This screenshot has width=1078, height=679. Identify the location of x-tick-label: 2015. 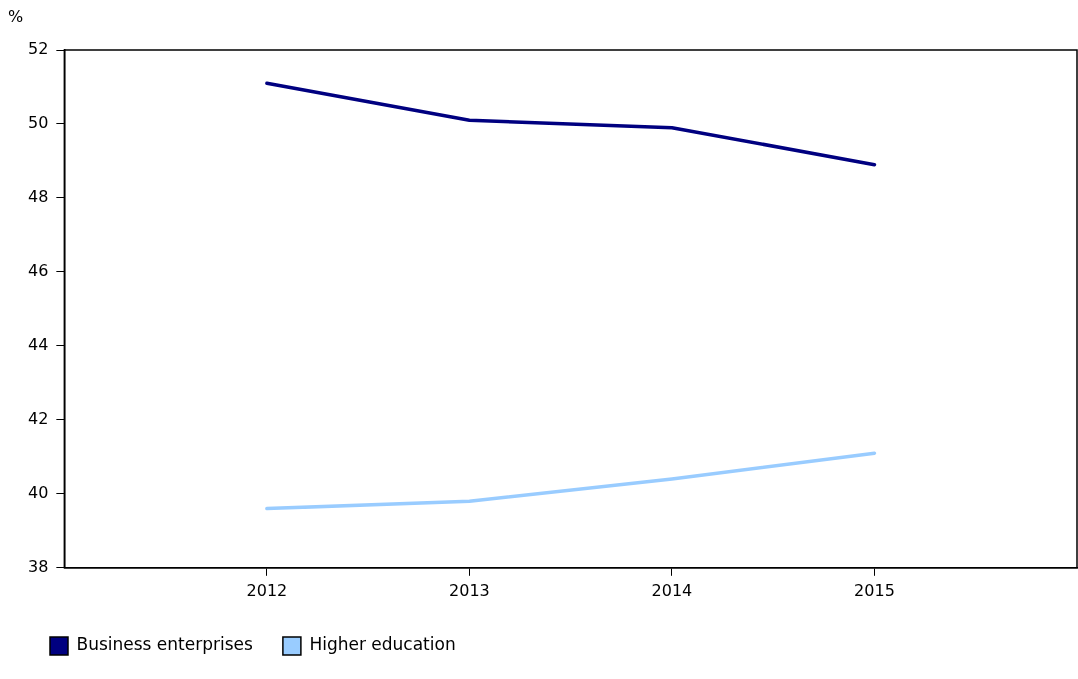
(874, 590).